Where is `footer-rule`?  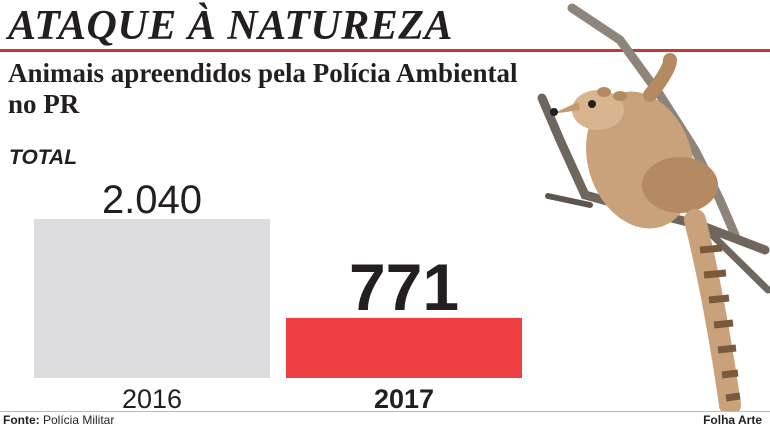
footer-rule is located at coordinates (385, 411).